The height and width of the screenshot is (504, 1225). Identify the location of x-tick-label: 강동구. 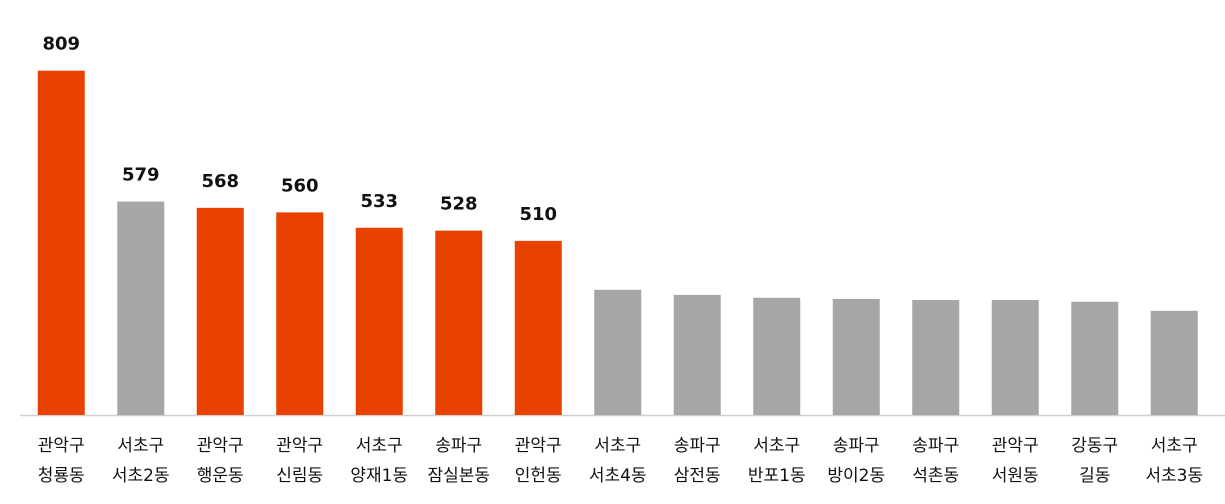
(1094, 446).